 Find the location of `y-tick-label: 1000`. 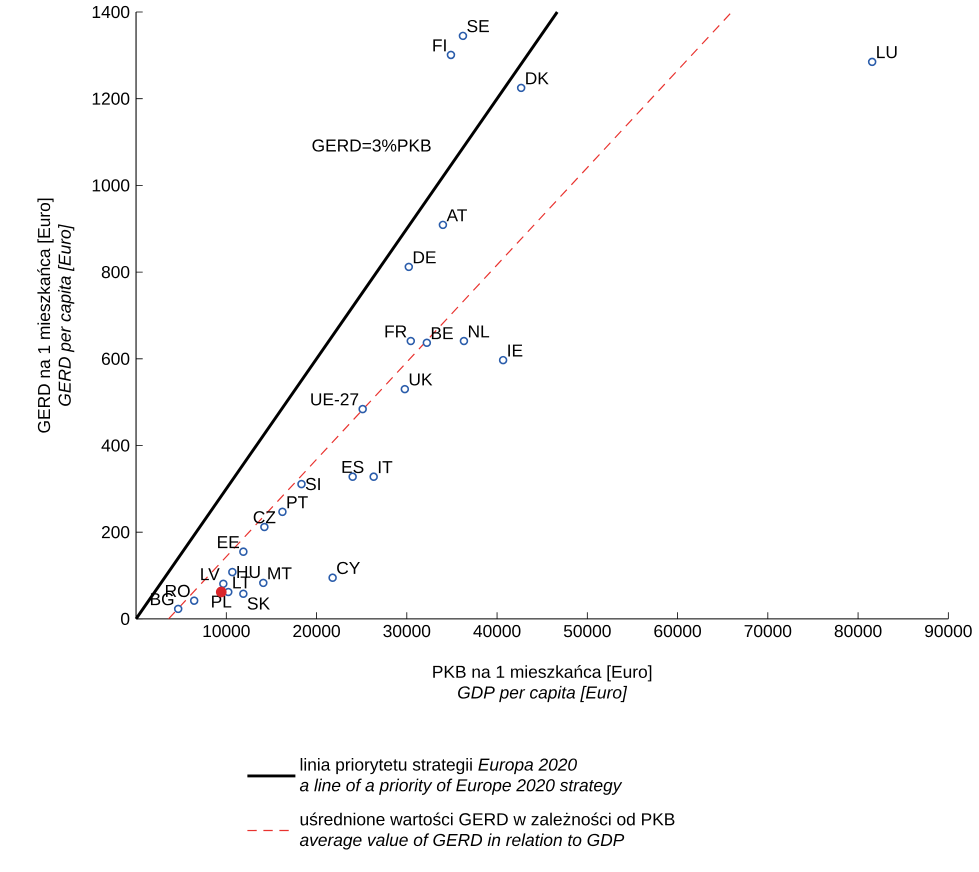

y-tick-label: 1000 is located at coordinates (111, 185).